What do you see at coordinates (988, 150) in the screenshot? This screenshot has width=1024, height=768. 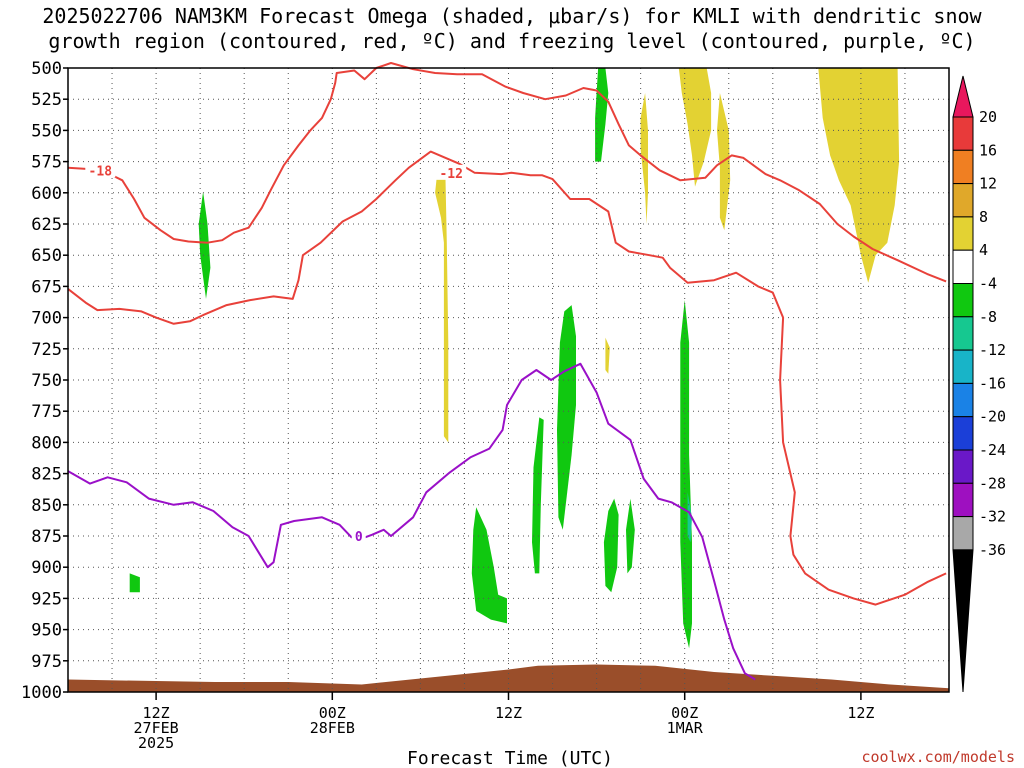 I see `colorbar-label: 16` at bounding box center [988, 150].